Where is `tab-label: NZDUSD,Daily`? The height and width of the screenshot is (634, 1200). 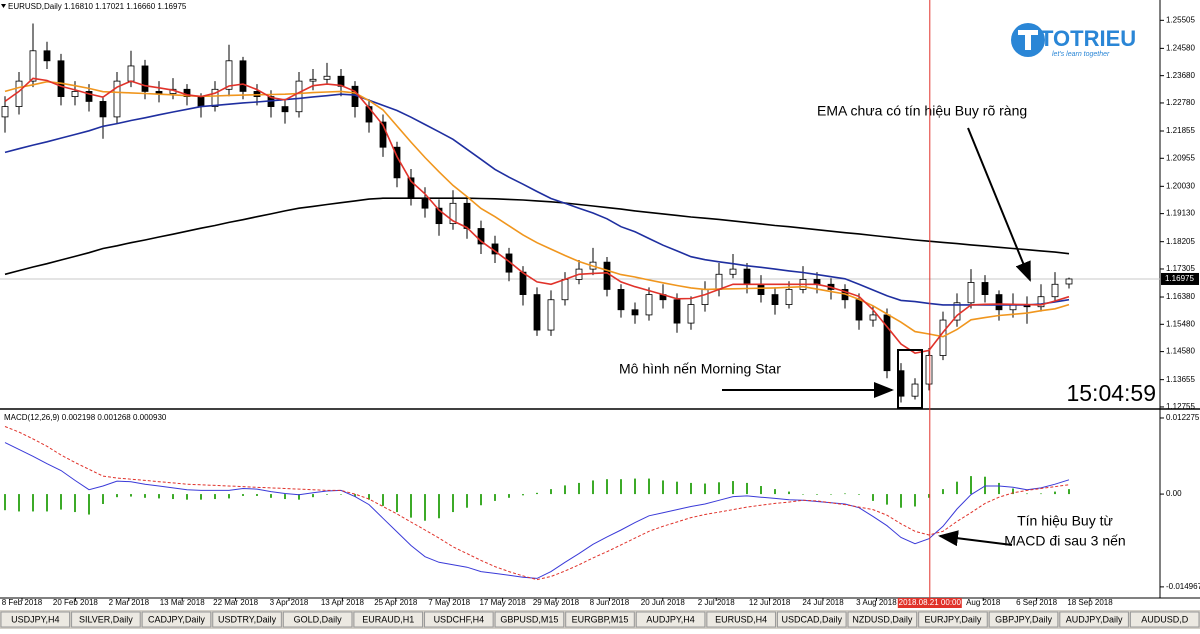 tab-label: NZDUSD,Daily is located at coordinates (882, 619).